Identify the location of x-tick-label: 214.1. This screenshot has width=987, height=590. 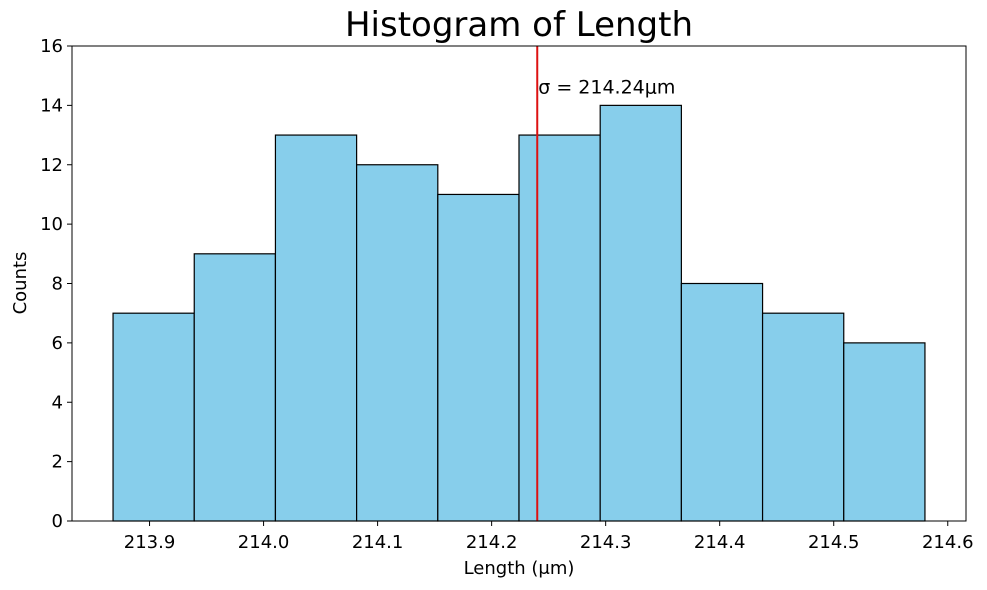
(378, 542).